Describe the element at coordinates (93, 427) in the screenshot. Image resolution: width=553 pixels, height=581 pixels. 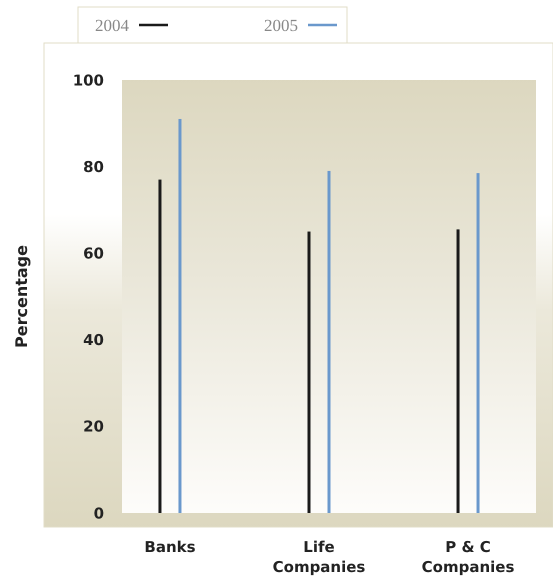
I see `y-tick-label: 20` at that location.